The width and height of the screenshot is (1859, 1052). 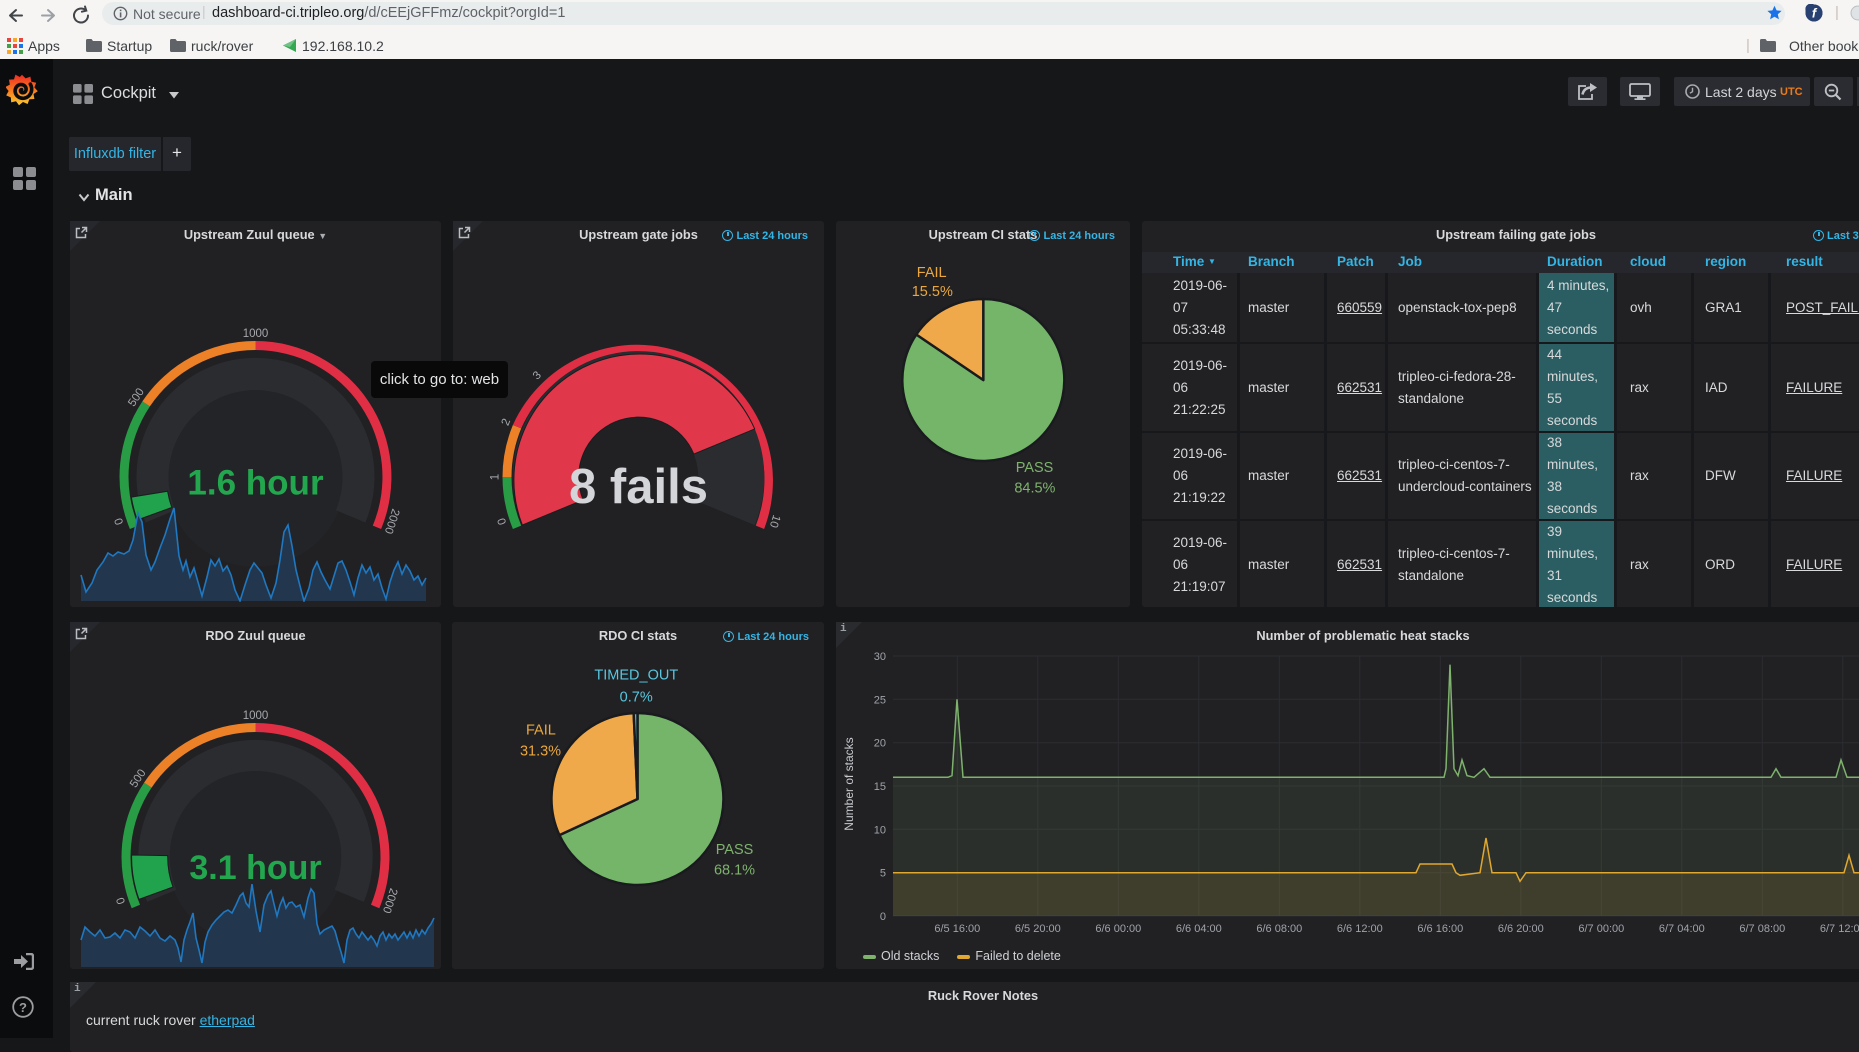 I want to click on svg-text: 8 fails, so click(x=638, y=487).